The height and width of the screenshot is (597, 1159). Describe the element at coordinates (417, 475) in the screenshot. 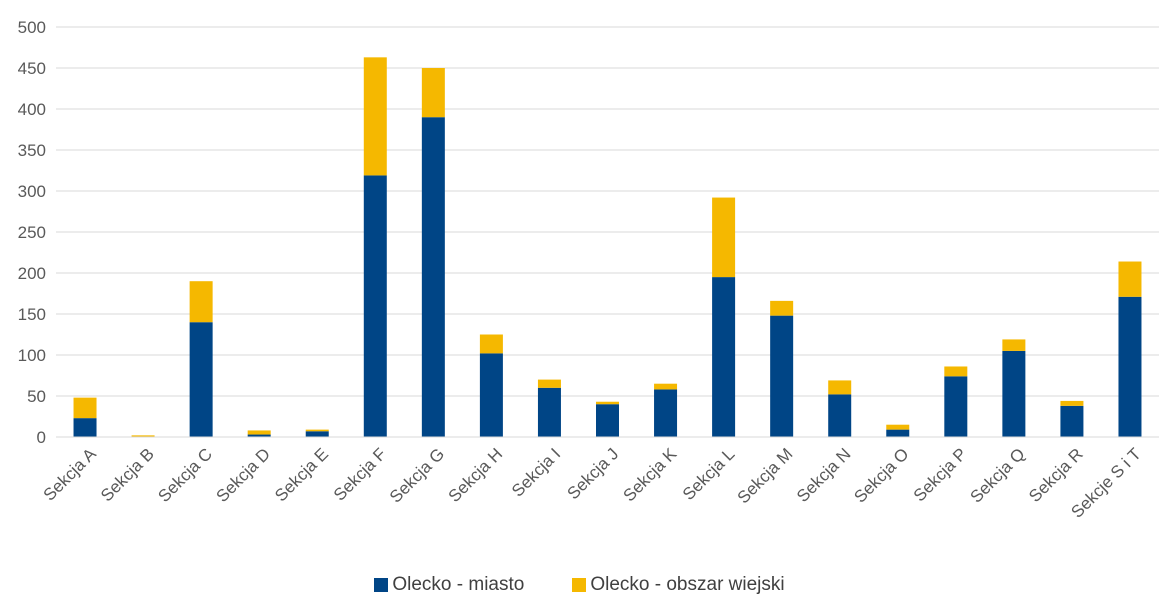

I see `x-tick-label: Sekcja G` at that location.